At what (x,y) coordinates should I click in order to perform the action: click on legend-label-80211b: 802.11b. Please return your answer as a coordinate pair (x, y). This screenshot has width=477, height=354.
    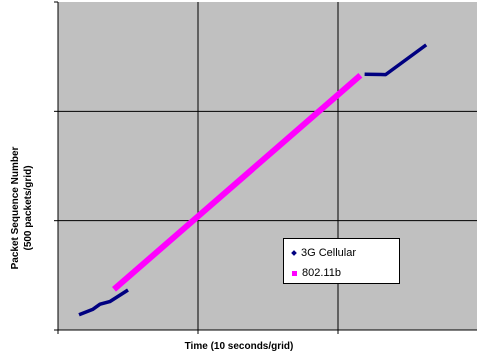
    Looking at the image, I should click on (321, 273).